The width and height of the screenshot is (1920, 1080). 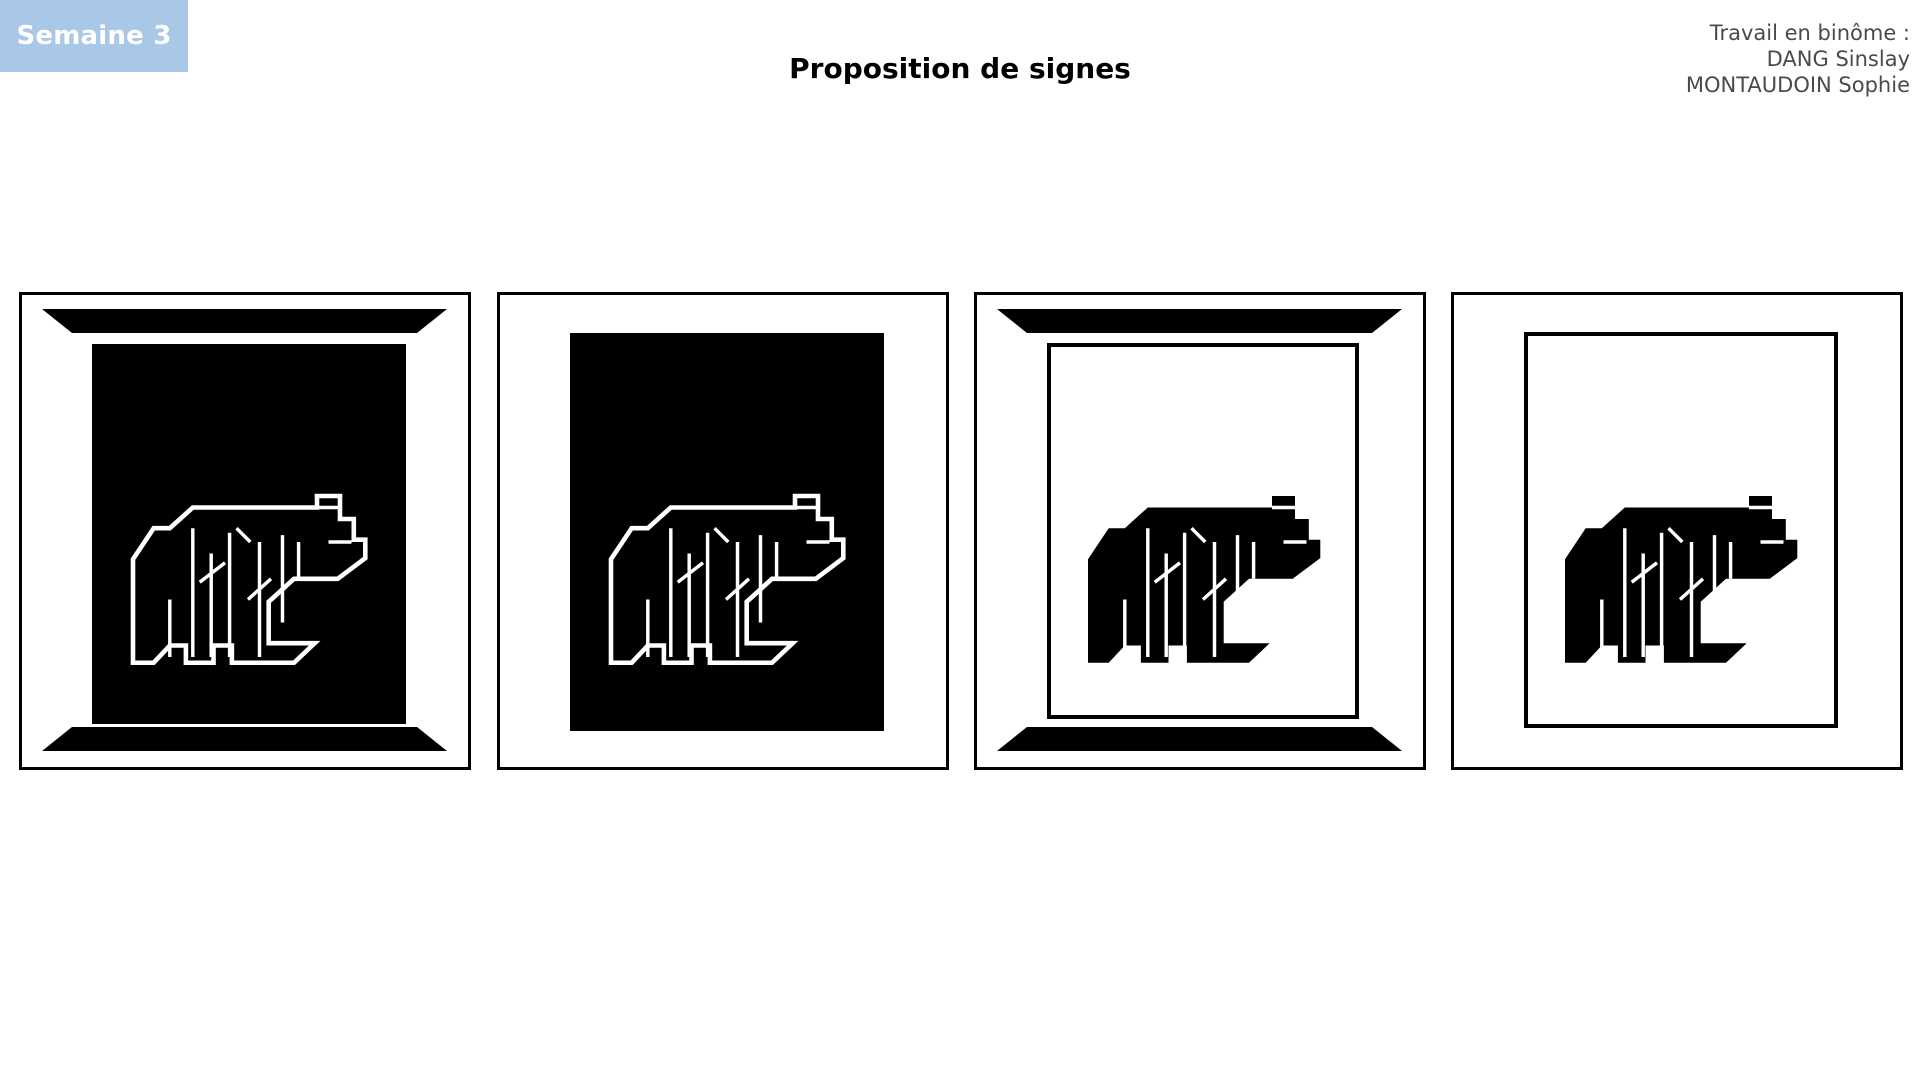 I want to click on author-1: DANG Sinslay, so click(x=1838, y=59).